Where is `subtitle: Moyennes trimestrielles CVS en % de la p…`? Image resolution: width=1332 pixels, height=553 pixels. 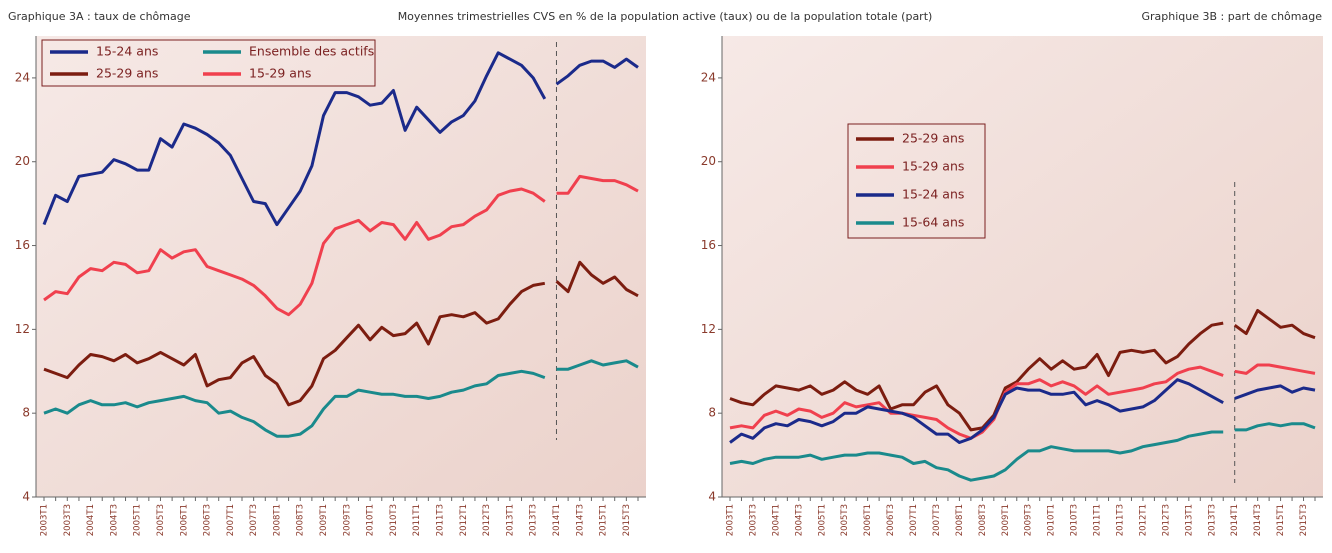 subtitle: Moyennes trimestrielles CVS en % de la p… is located at coordinates (665, 16).